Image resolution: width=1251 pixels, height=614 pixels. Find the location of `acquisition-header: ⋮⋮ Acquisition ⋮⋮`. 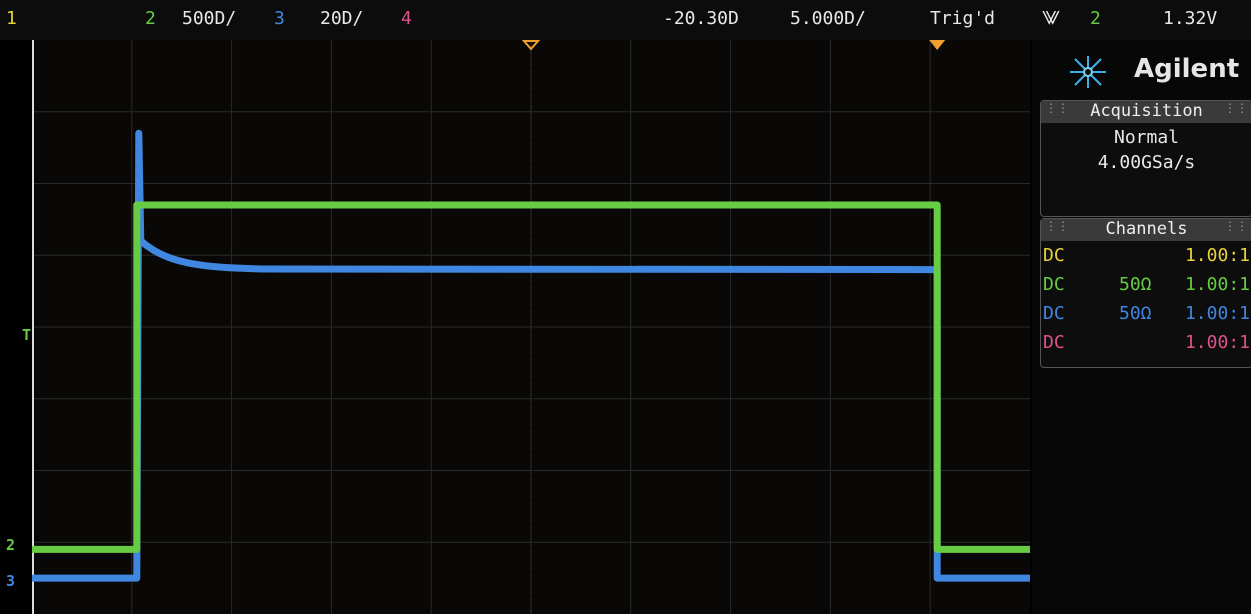

acquisition-header: ⋮⋮ Acquisition ⋮⋮ is located at coordinates (1146, 112).